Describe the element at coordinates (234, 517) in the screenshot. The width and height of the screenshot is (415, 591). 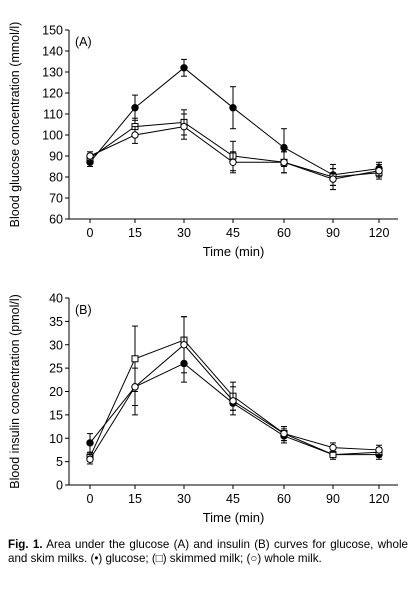
I see `panel-b-x-axis-title: Time (min)` at that location.